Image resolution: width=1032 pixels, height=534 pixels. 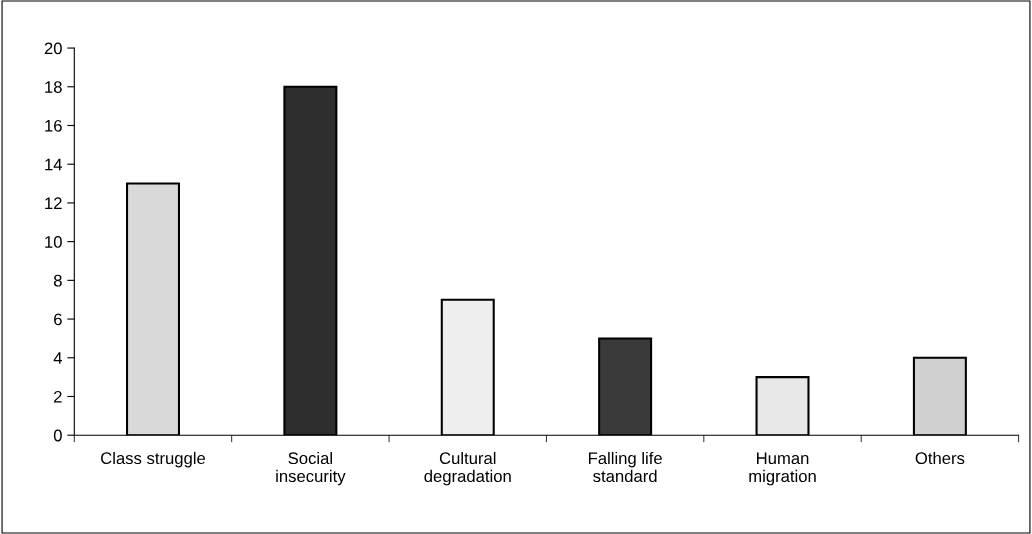 What do you see at coordinates (54, 164) in the screenshot?
I see `y-tick-label: 14` at bounding box center [54, 164].